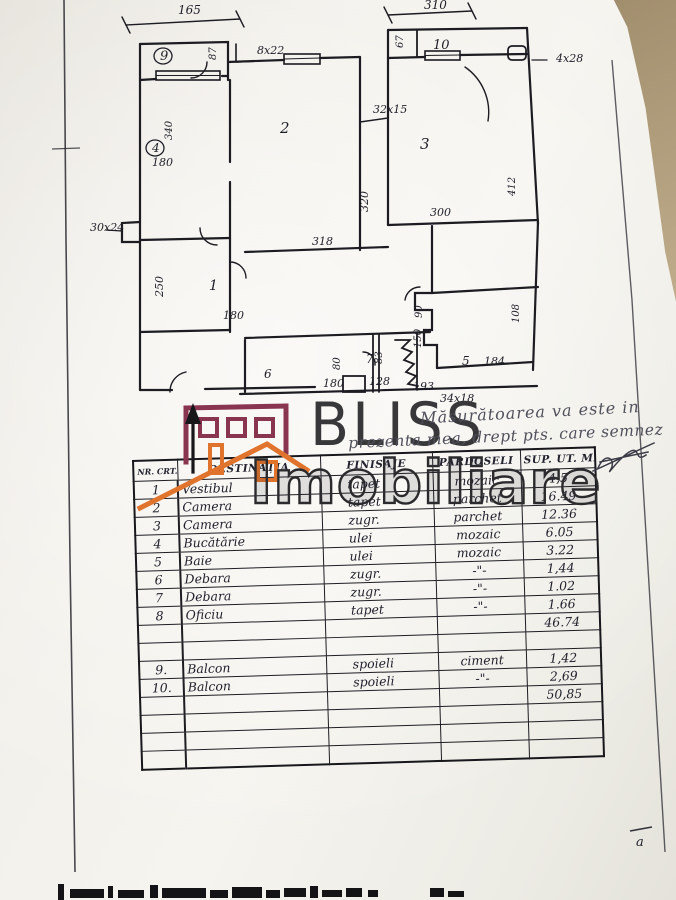  What do you see at coordinates (425, 483) in the screenshot?
I see `brand-subname: Imobiliare` at bounding box center [425, 483].